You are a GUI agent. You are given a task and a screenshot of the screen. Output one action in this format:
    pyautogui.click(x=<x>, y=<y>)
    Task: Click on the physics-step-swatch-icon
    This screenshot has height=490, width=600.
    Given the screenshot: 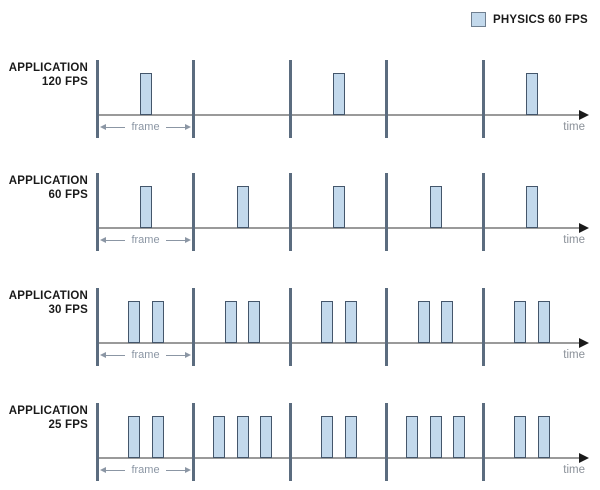 What is the action you would take?
    pyautogui.click(x=478, y=19)
    